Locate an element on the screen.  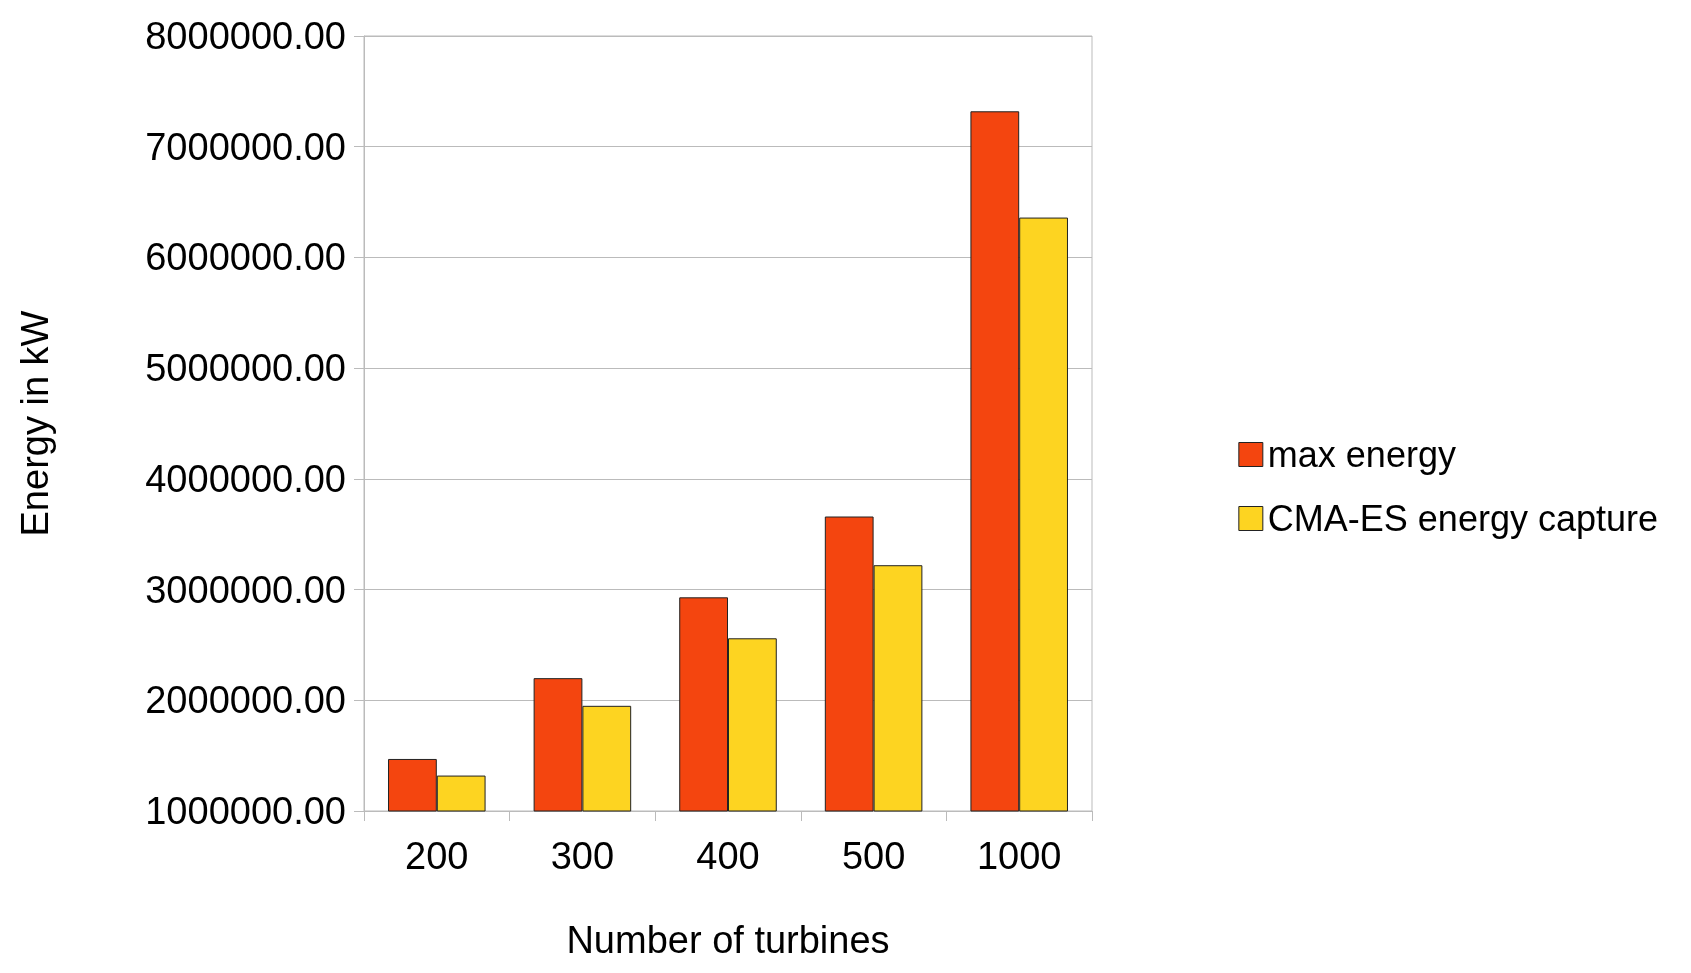
x-tick-label: 200 is located at coordinates (437, 856).